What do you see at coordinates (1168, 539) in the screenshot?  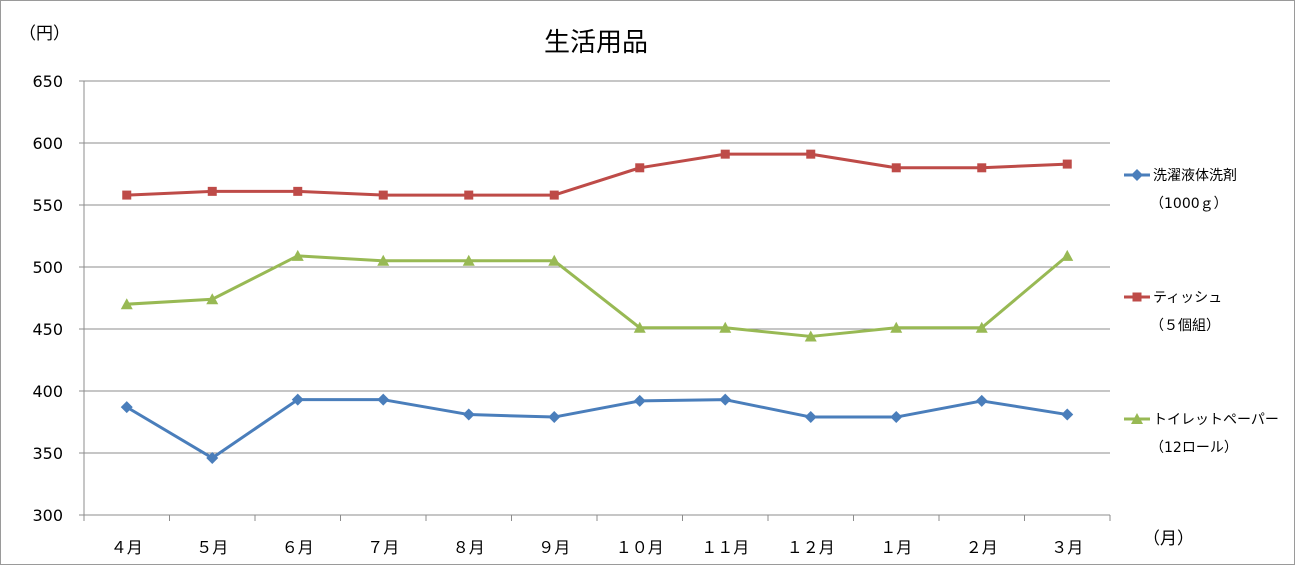 I see `x-axis-unit-label: （月）` at bounding box center [1168, 539].